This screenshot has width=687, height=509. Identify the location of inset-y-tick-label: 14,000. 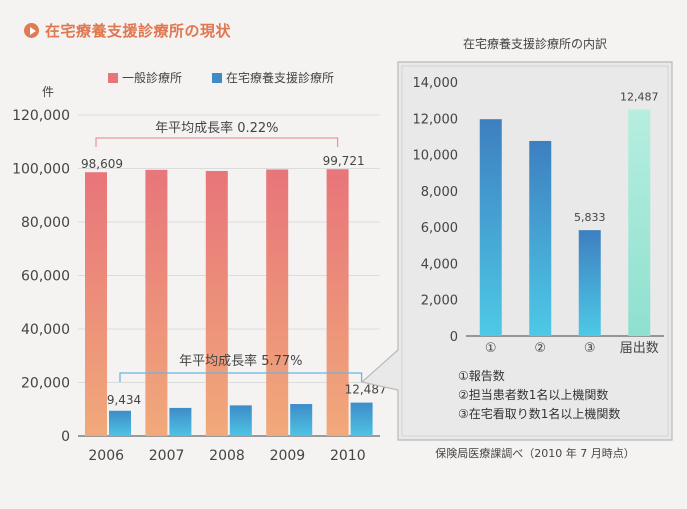
(436, 83).